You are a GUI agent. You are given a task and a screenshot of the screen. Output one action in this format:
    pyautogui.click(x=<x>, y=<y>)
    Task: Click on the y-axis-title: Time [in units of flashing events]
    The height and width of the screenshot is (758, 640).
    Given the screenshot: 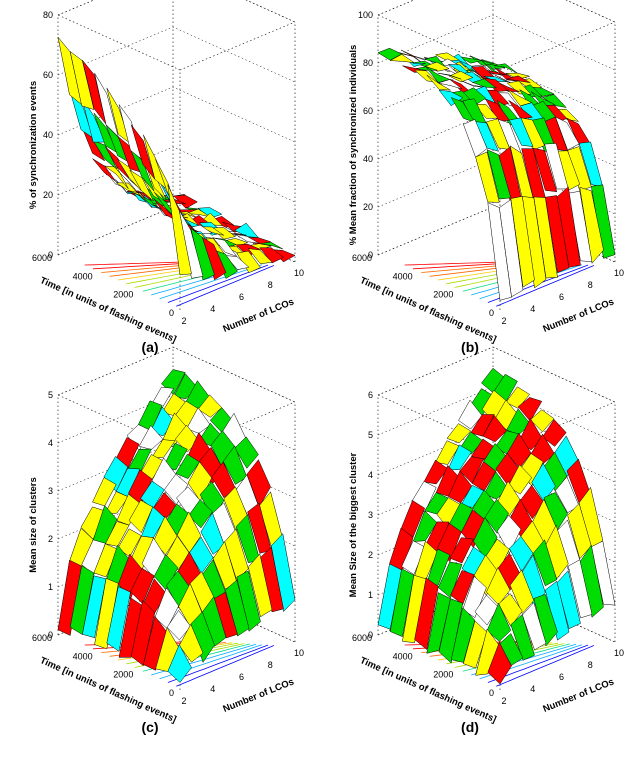 What is the action you would take?
    pyautogui.click(x=428, y=690)
    